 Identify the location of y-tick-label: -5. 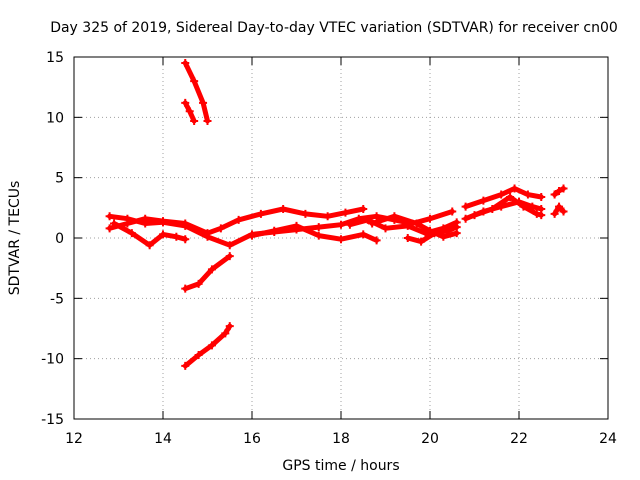
(57, 299).